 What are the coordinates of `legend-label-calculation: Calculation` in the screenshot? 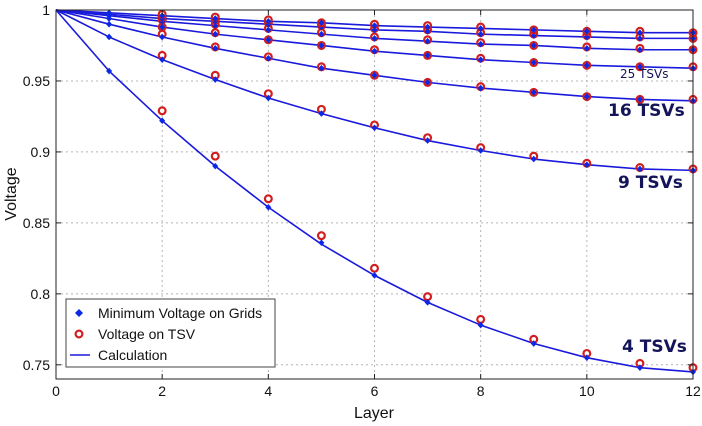 It's located at (132, 355).